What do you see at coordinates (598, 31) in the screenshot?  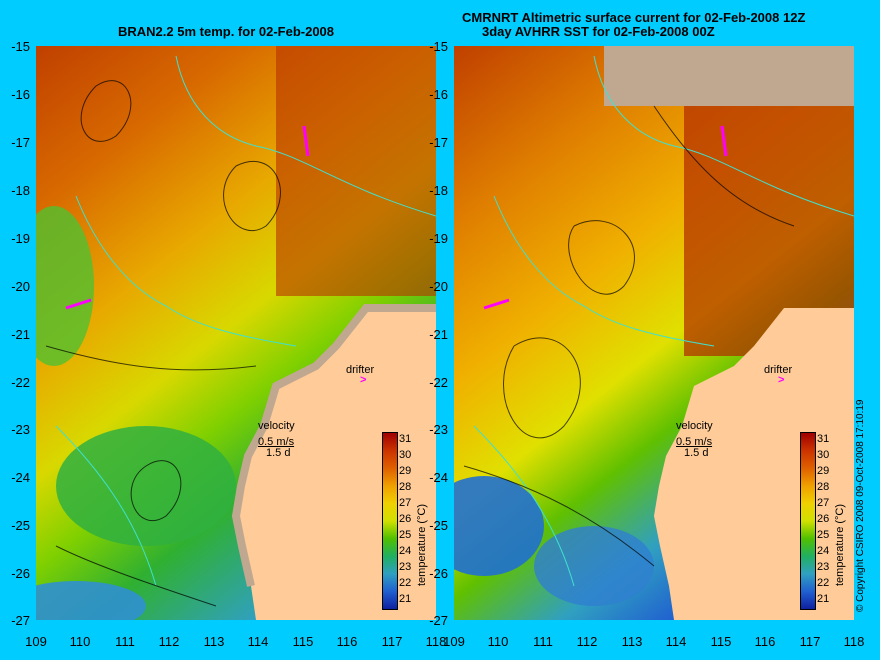 I see `right-panel-title-line2: 3day AVHRR SST for 02-Feb-2008 00Z` at bounding box center [598, 31].